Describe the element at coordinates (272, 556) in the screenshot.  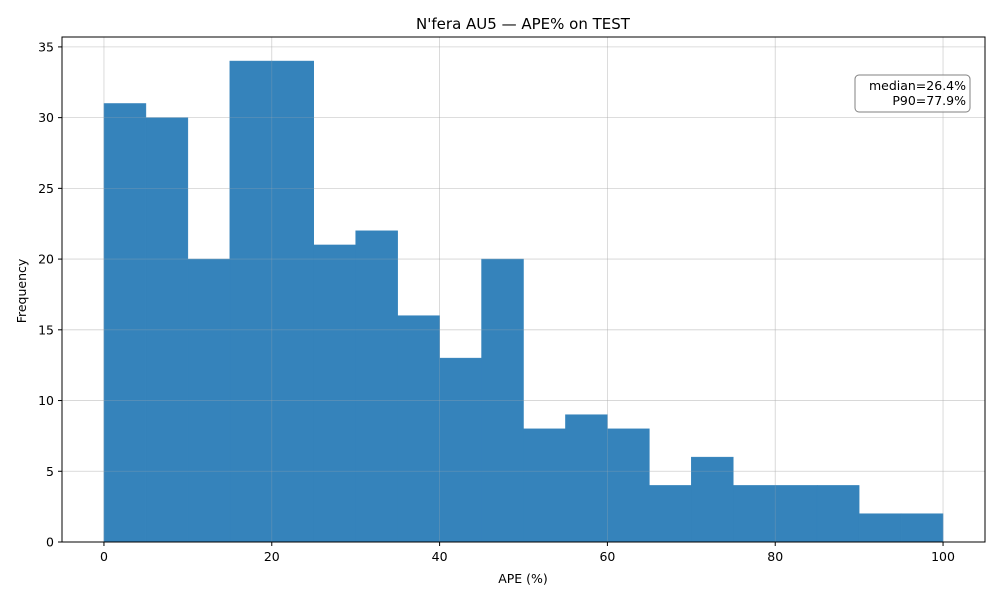
I see `x-tick-label: 20` at that location.